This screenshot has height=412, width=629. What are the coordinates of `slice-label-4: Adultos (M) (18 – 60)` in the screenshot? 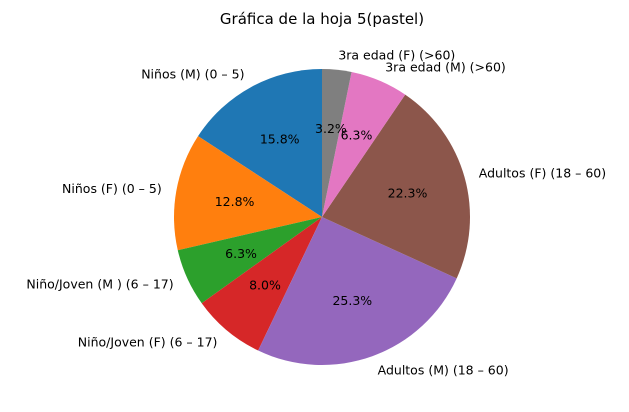 It's located at (443, 370).